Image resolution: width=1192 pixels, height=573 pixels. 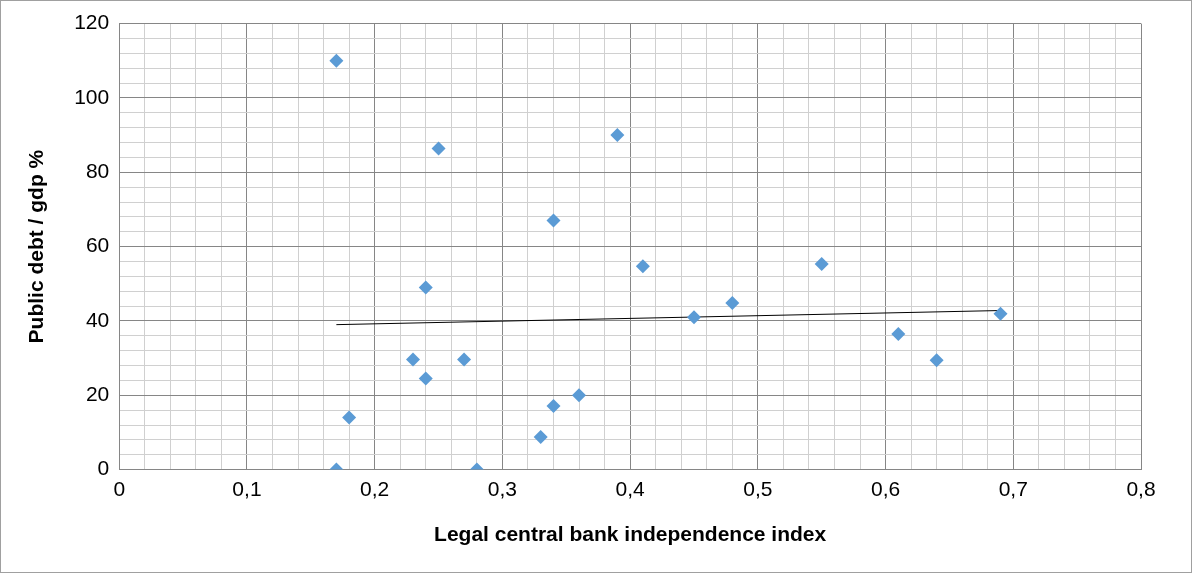 What do you see at coordinates (92, 96) in the screenshot?
I see `y-tick-label: 100` at bounding box center [92, 96].